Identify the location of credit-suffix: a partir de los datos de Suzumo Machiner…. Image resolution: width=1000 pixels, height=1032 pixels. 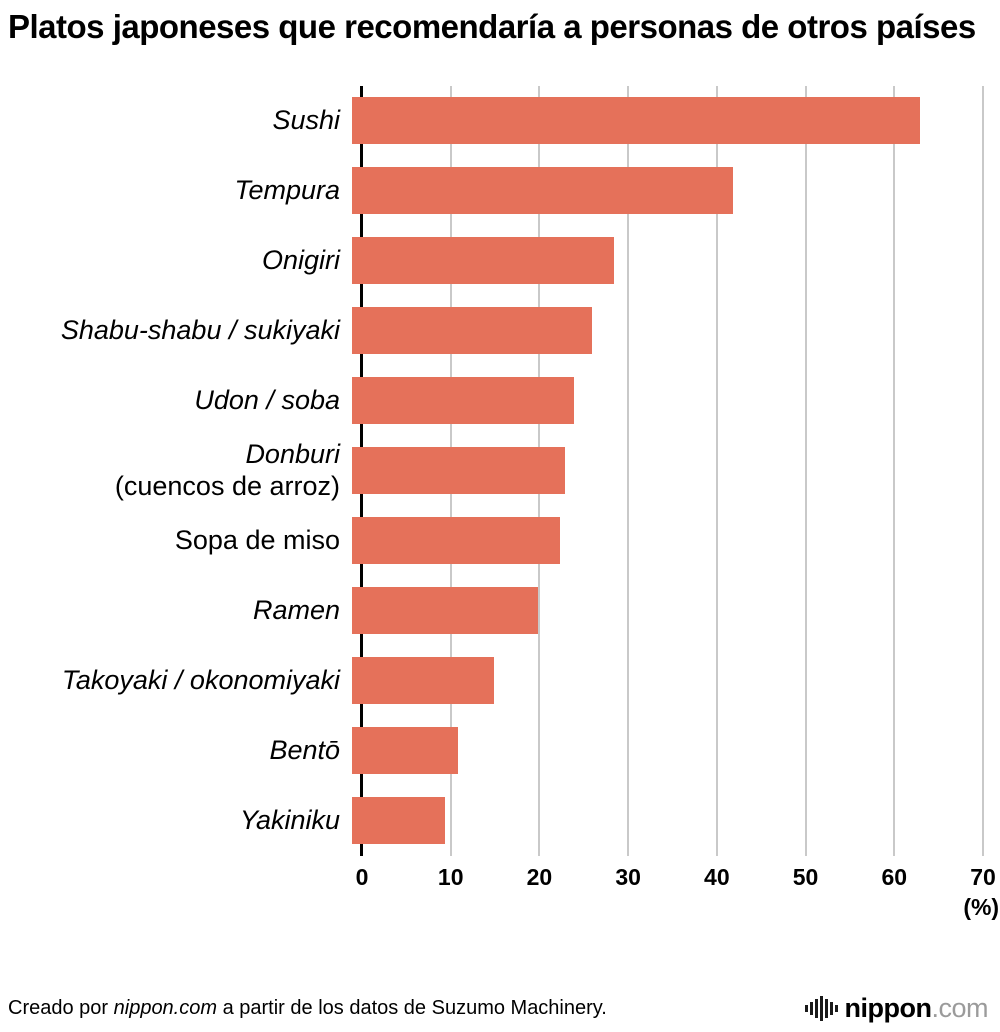
(412, 1008).